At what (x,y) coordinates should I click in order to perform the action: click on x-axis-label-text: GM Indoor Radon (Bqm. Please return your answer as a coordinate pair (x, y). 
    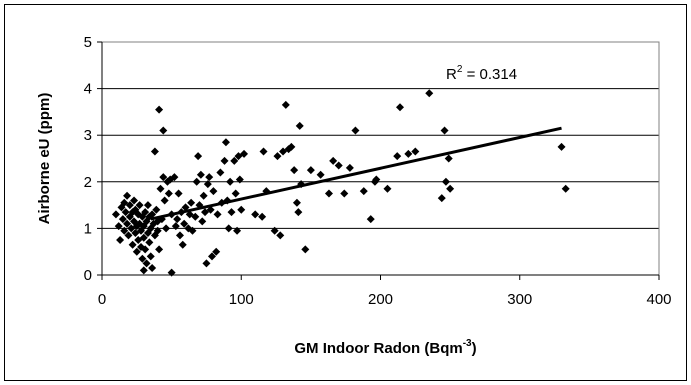
    Looking at the image, I should click on (378, 348).